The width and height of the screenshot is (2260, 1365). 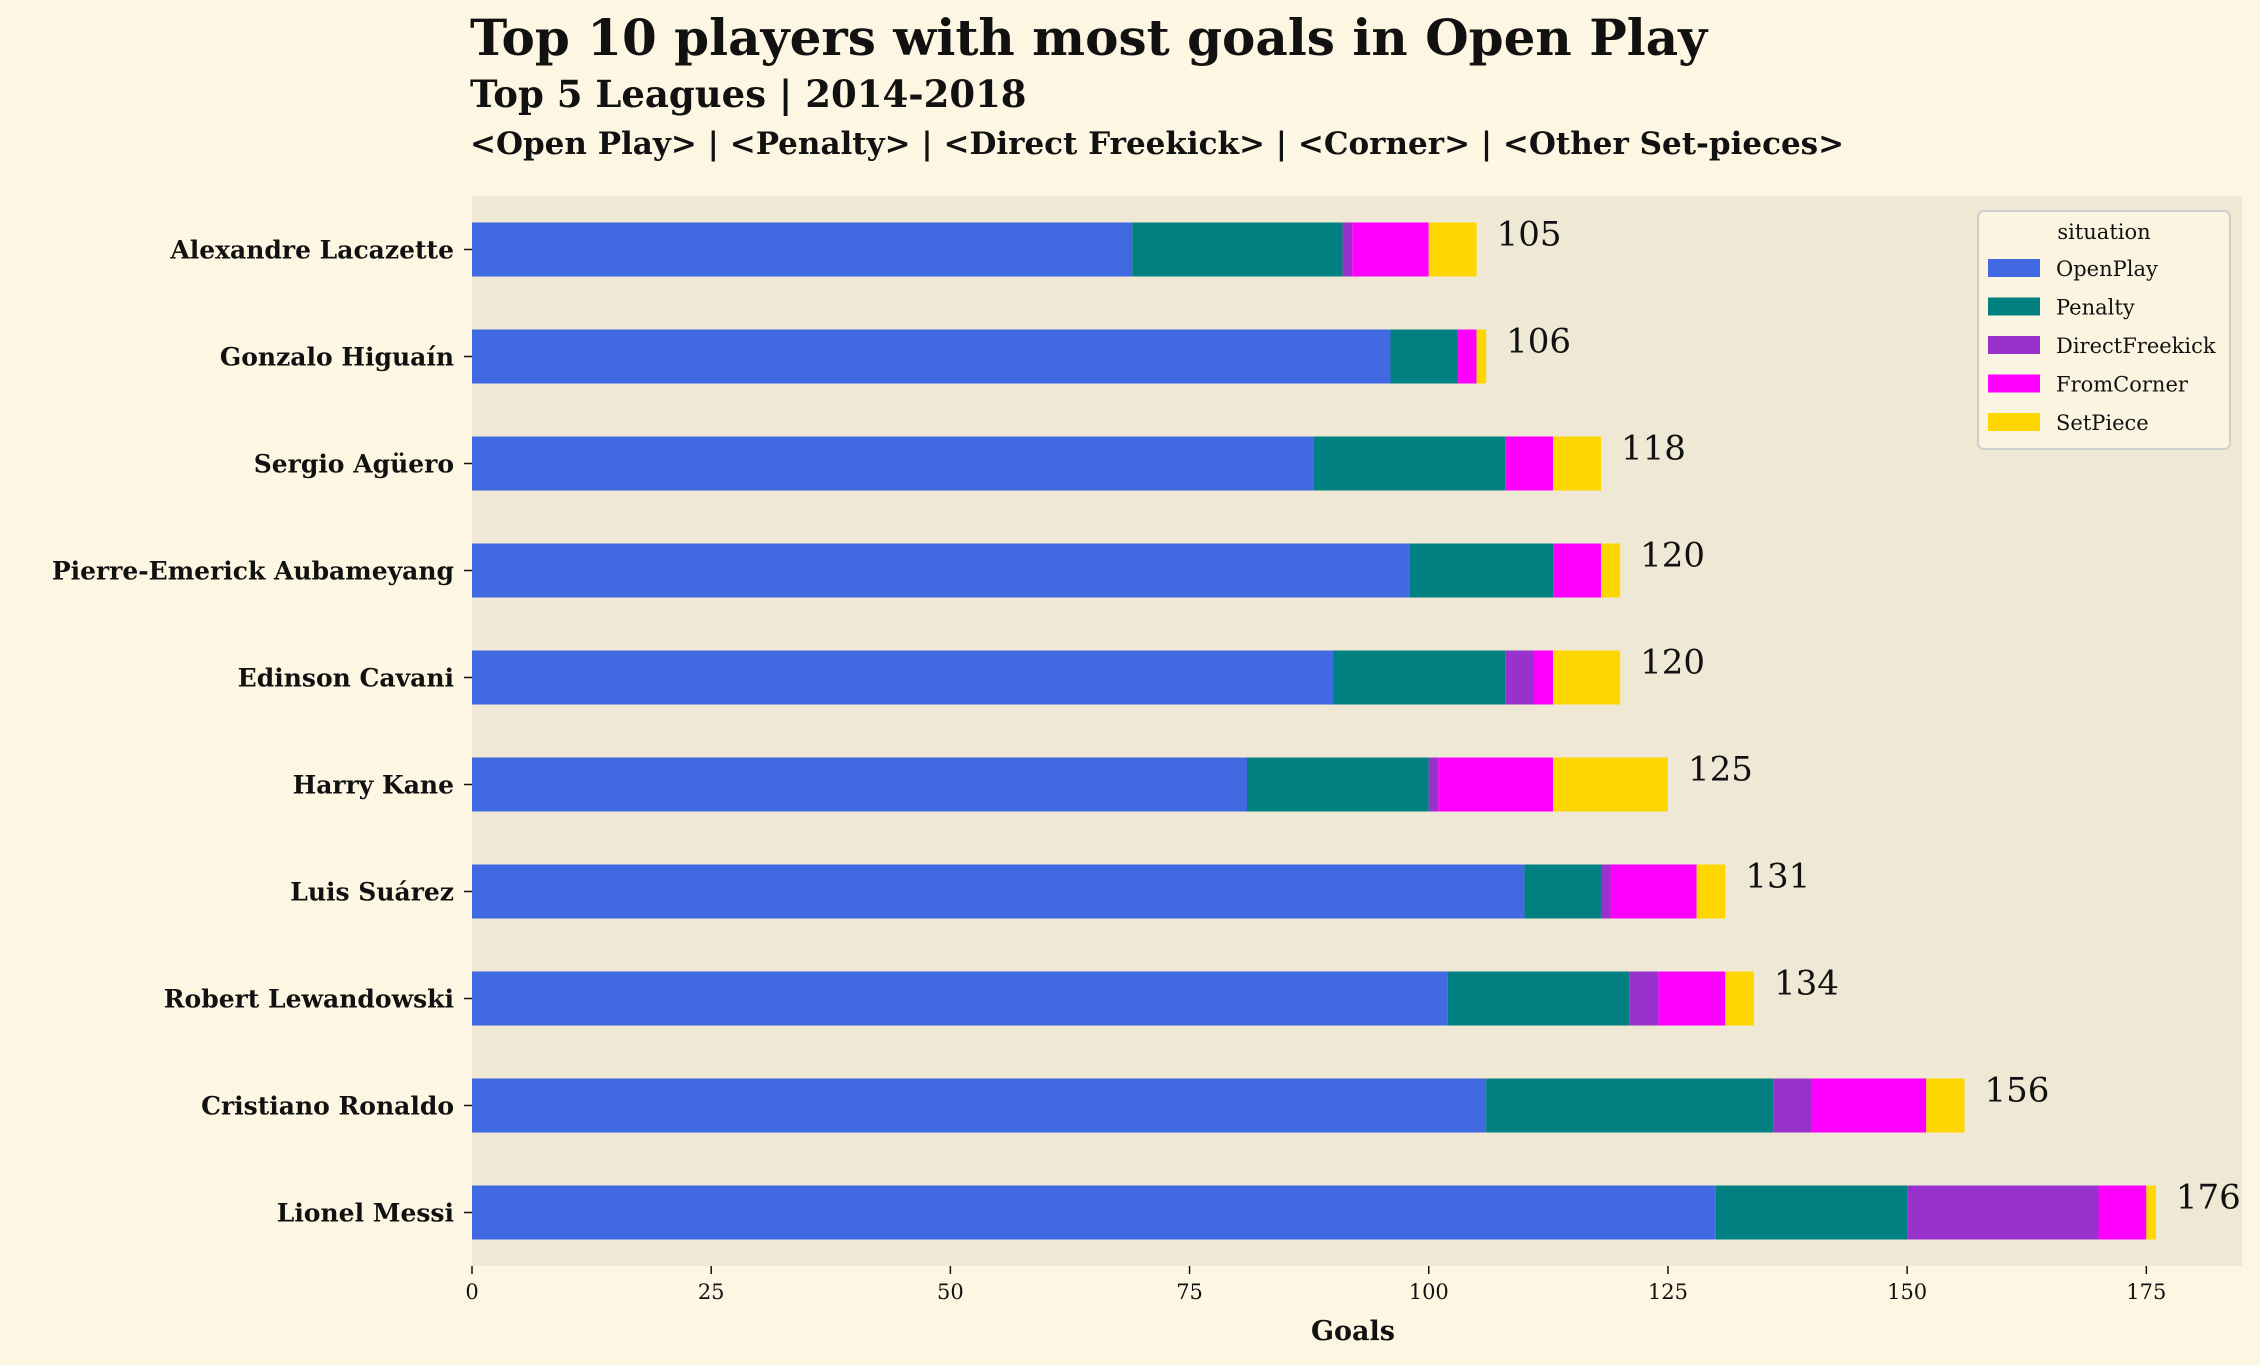 What do you see at coordinates (1869, 1105) in the screenshot?
I see `bar-cristiano-ronaldo-fromcorner` at bounding box center [1869, 1105].